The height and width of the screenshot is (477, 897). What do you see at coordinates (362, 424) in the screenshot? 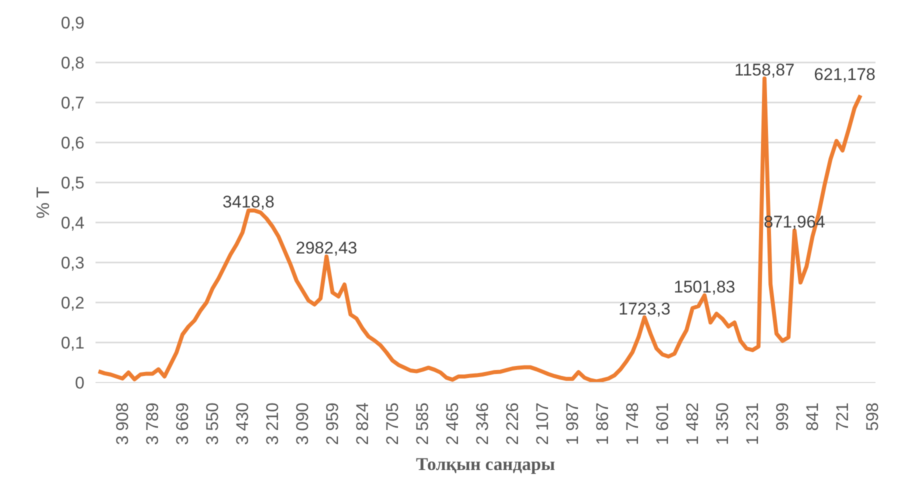
I see `x-tick-label: 2 824` at bounding box center [362, 424].